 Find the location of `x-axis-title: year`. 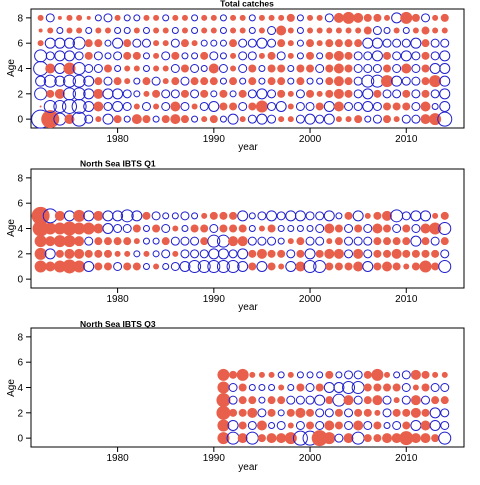

x-axis-title: year is located at coordinates (248, 147).